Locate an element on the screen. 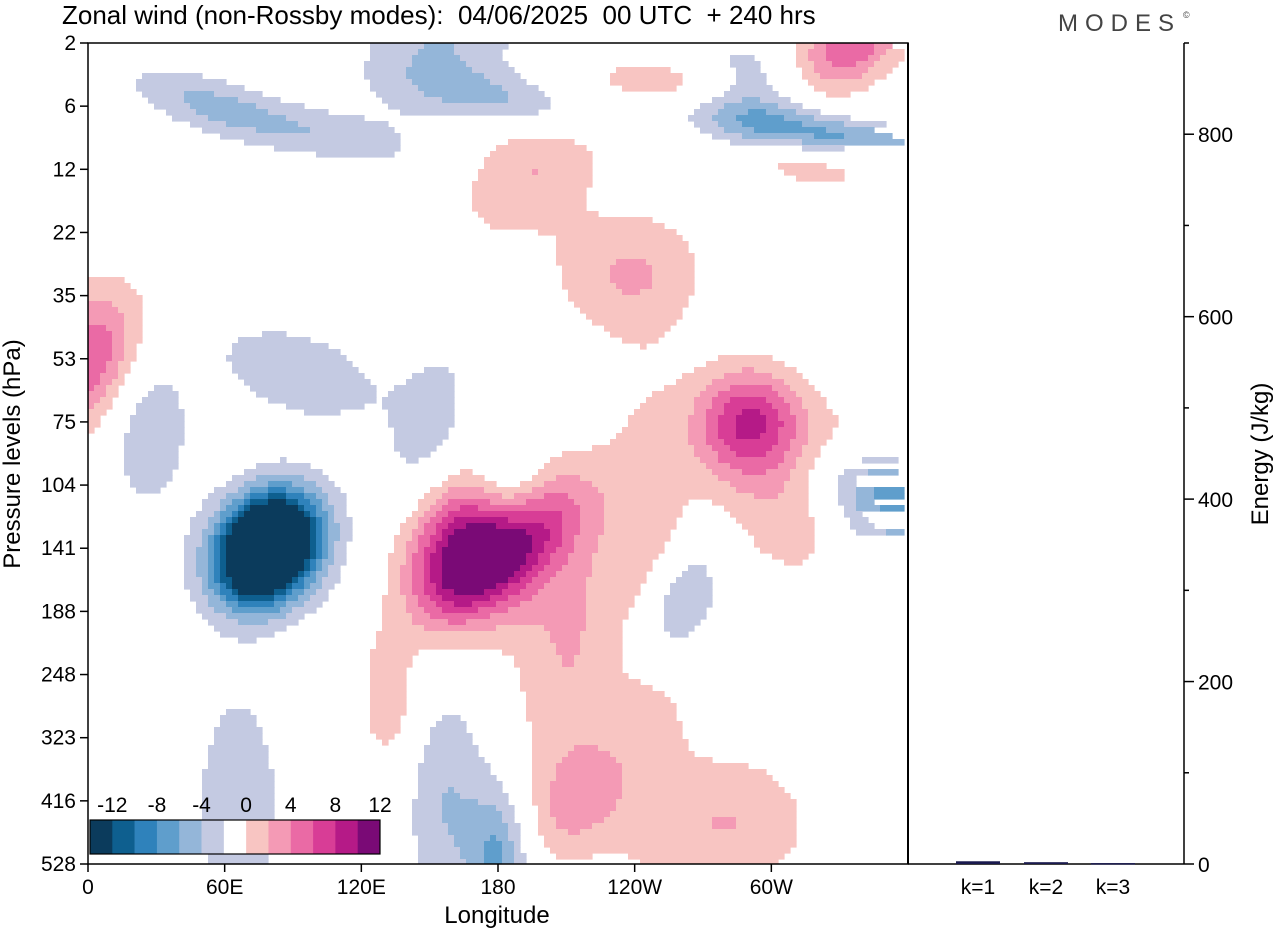  colorbar-tick-label: 4 is located at coordinates (291, 805).